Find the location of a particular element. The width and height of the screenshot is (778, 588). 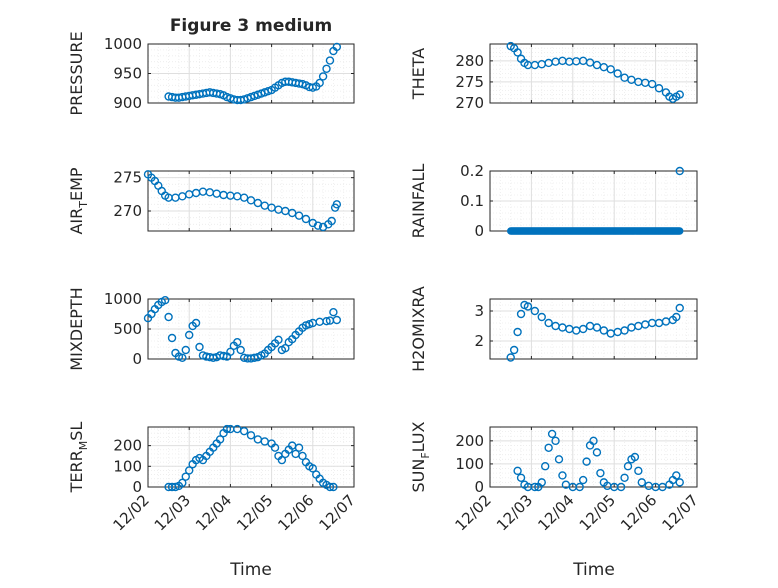

y-axis-label: H2OMIXRA is located at coordinates (418, 329).